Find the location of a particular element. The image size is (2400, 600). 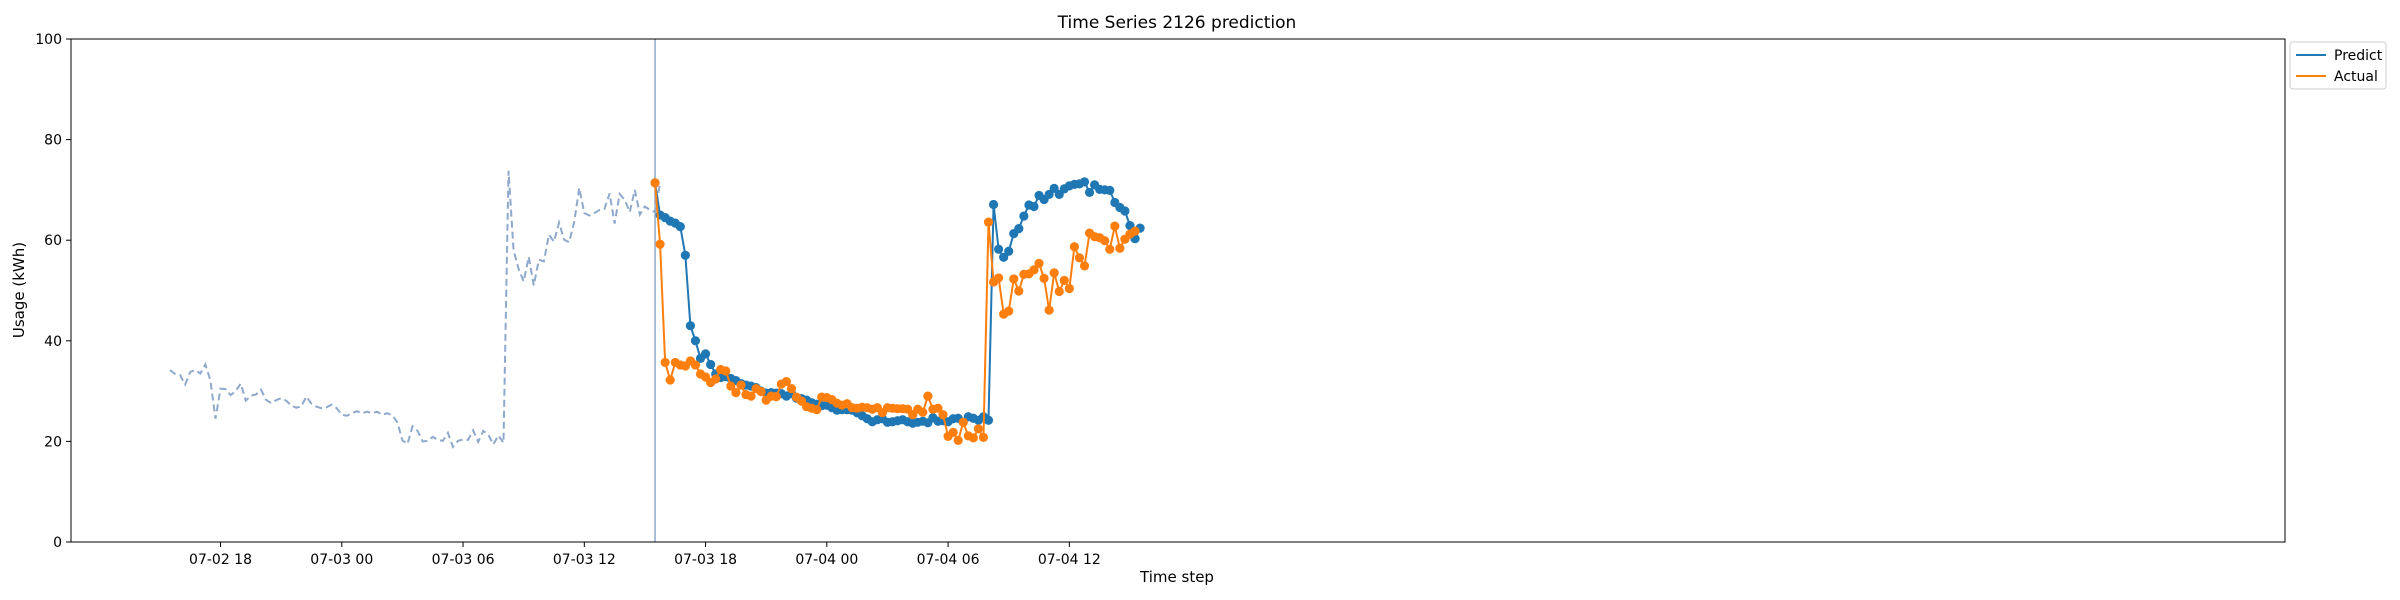

x-tick-label: 07-02 18 is located at coordinates (220, 560).